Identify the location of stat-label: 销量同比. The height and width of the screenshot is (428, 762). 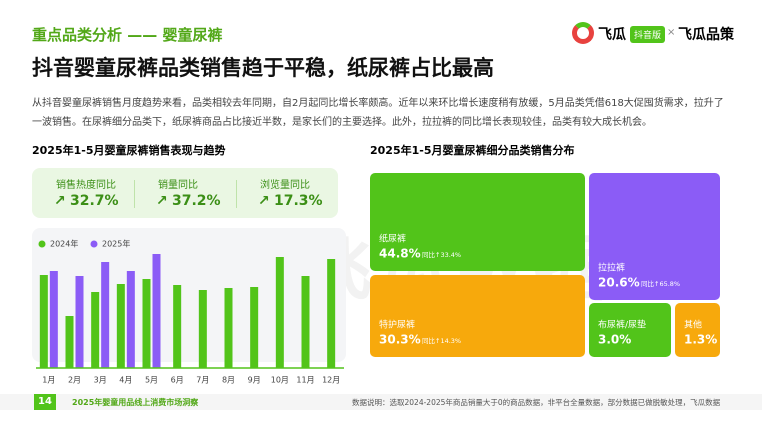
(178, 185).